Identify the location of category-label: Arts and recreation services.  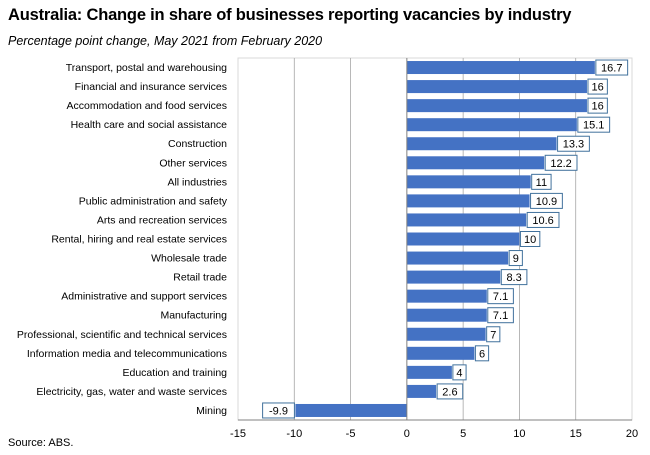
(162, 220).